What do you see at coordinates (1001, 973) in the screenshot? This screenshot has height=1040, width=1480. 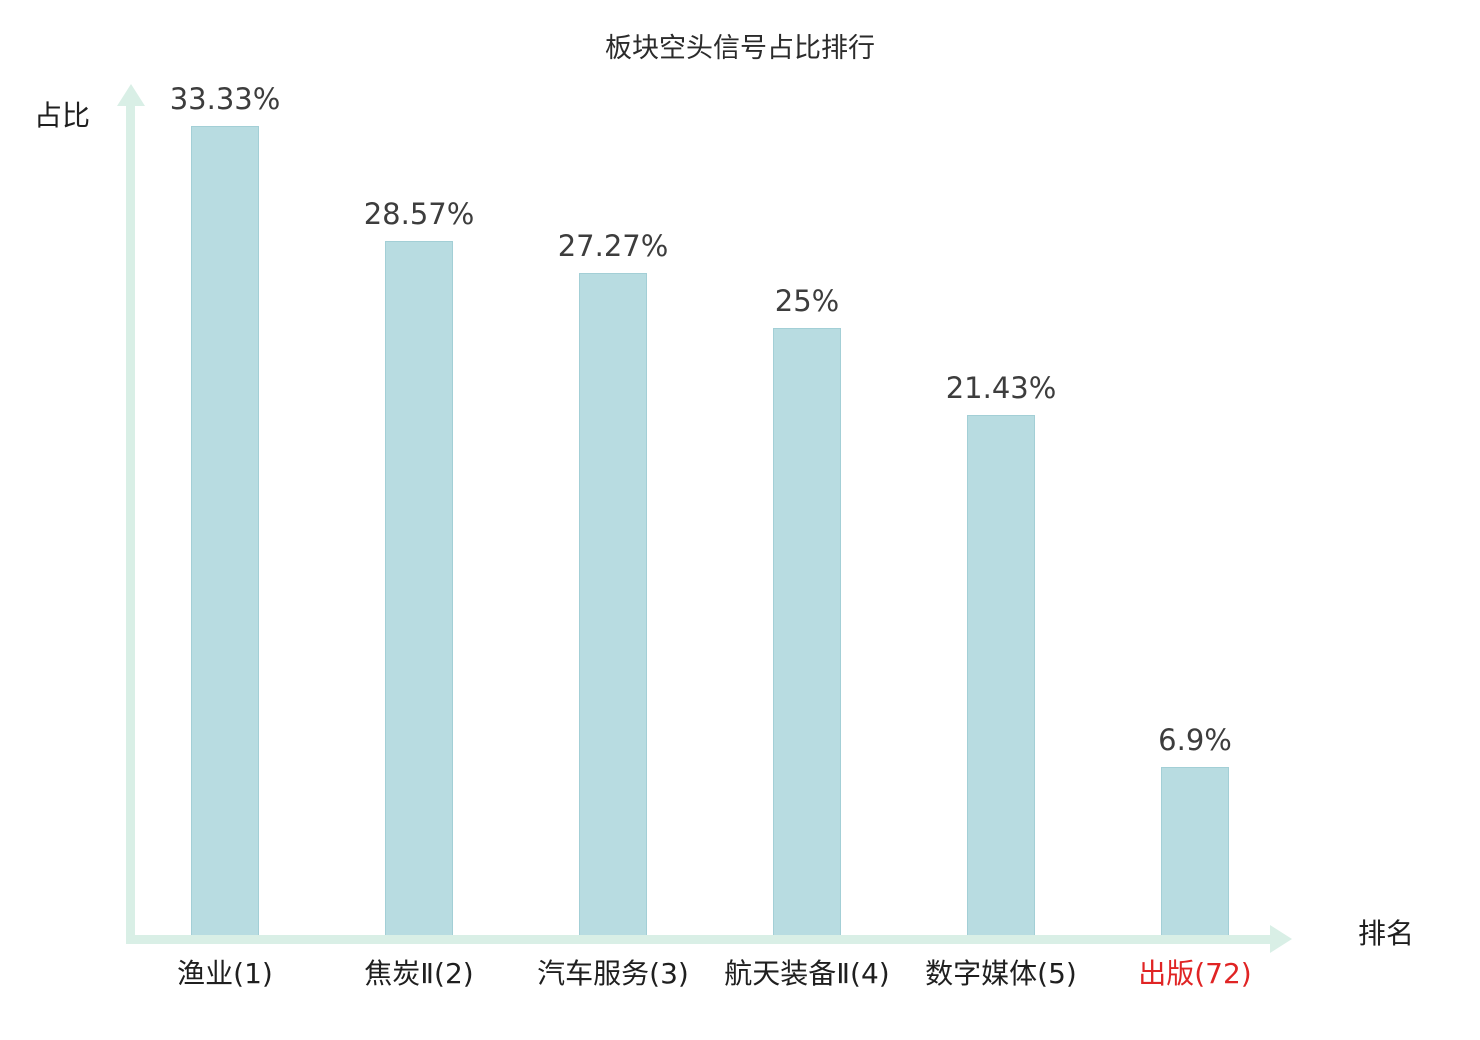 I see `category-label: 数字媒体(5)` at bounding box center [1001, 973].